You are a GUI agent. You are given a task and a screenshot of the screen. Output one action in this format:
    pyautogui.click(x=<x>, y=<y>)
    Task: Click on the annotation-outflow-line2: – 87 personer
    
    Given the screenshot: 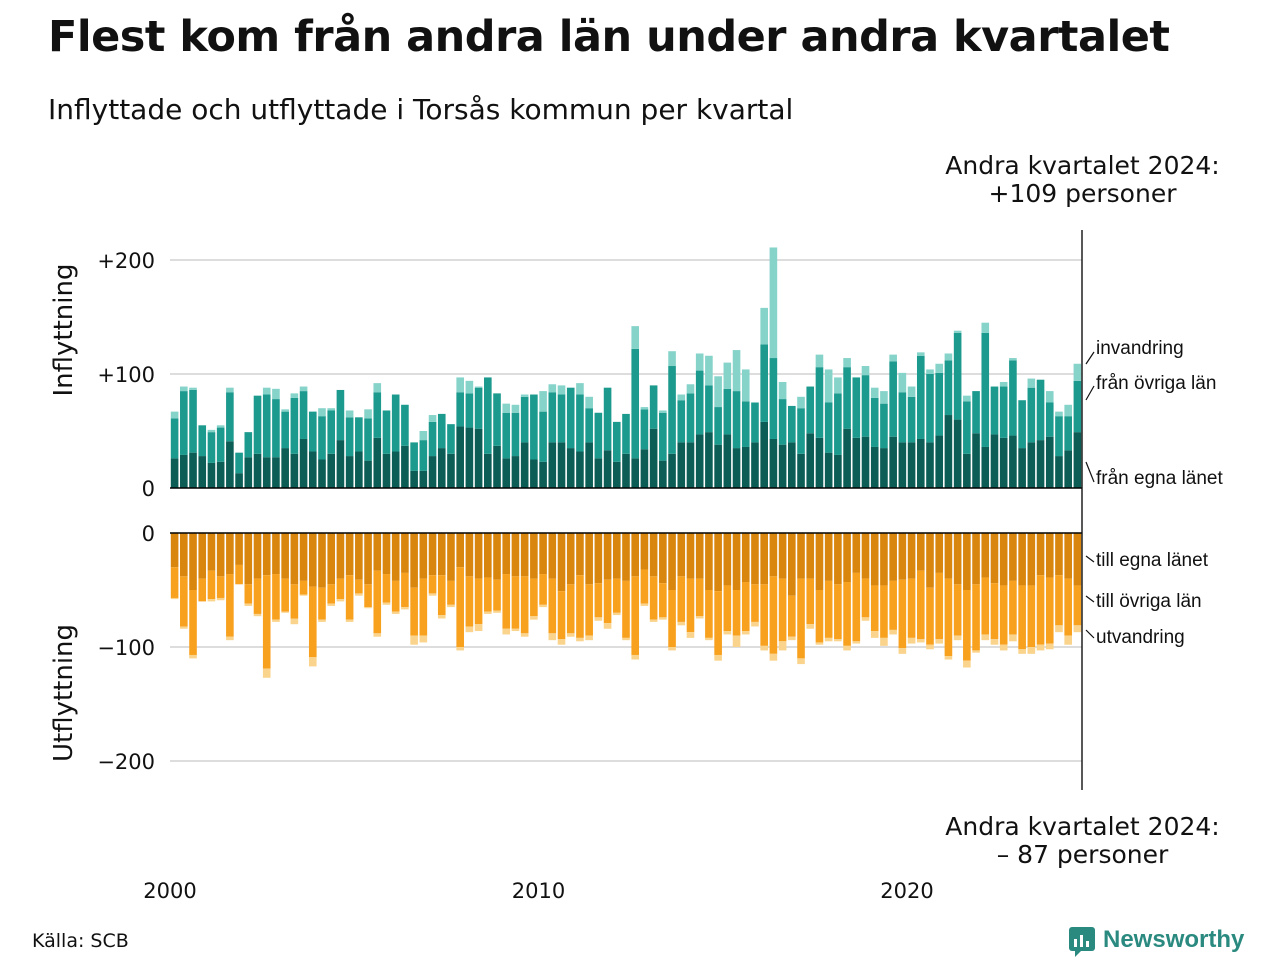 What is the action you would take?
    pyautogui.click(x=1082, y=854)
    